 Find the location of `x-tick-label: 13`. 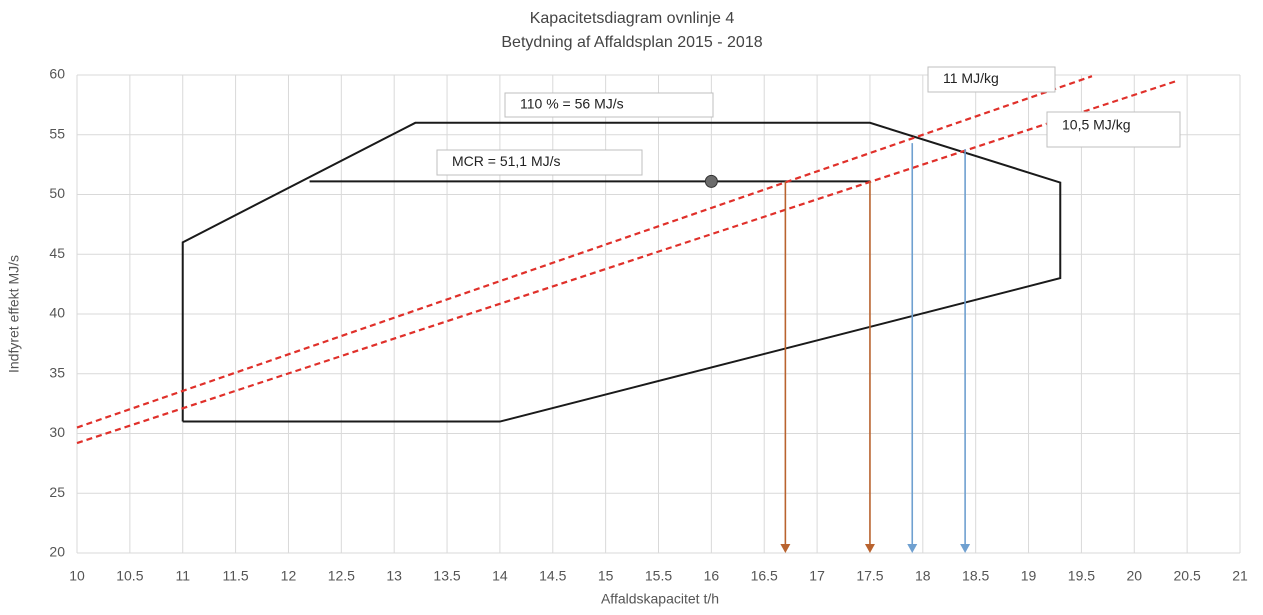

x-tick-label: 13 is located at coordinates (394, 576).